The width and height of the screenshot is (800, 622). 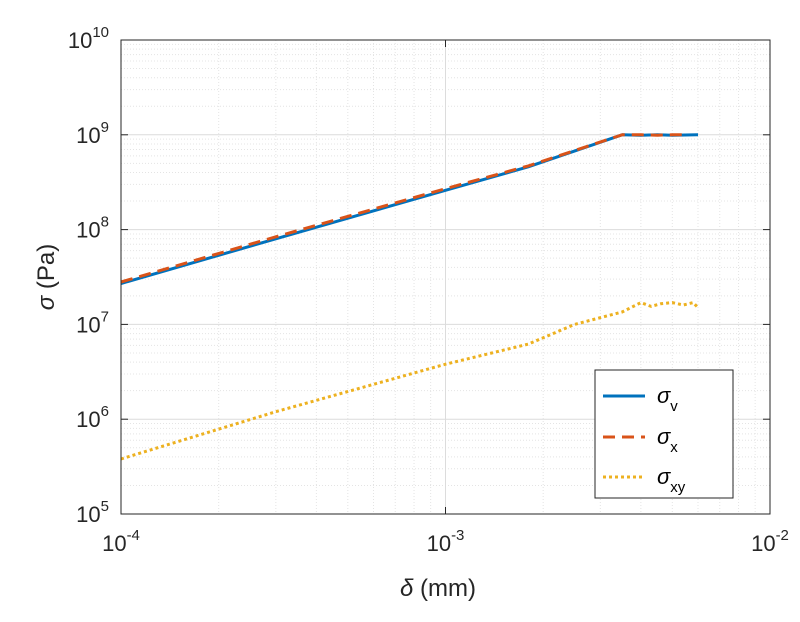 I want to click on y-tick-label: 10¹⁰, so click(x=88, y=38).